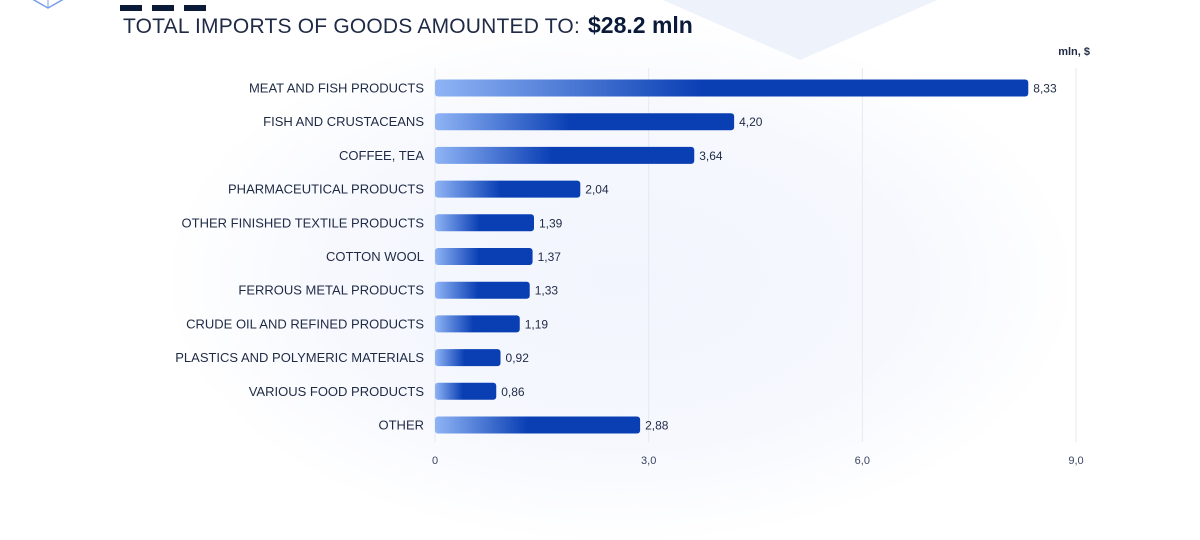  Describe the element at coordinates (326, 189) in the screenshot. I see `category-label: PHARMACEUTICAL PRODUCTS` at that location.